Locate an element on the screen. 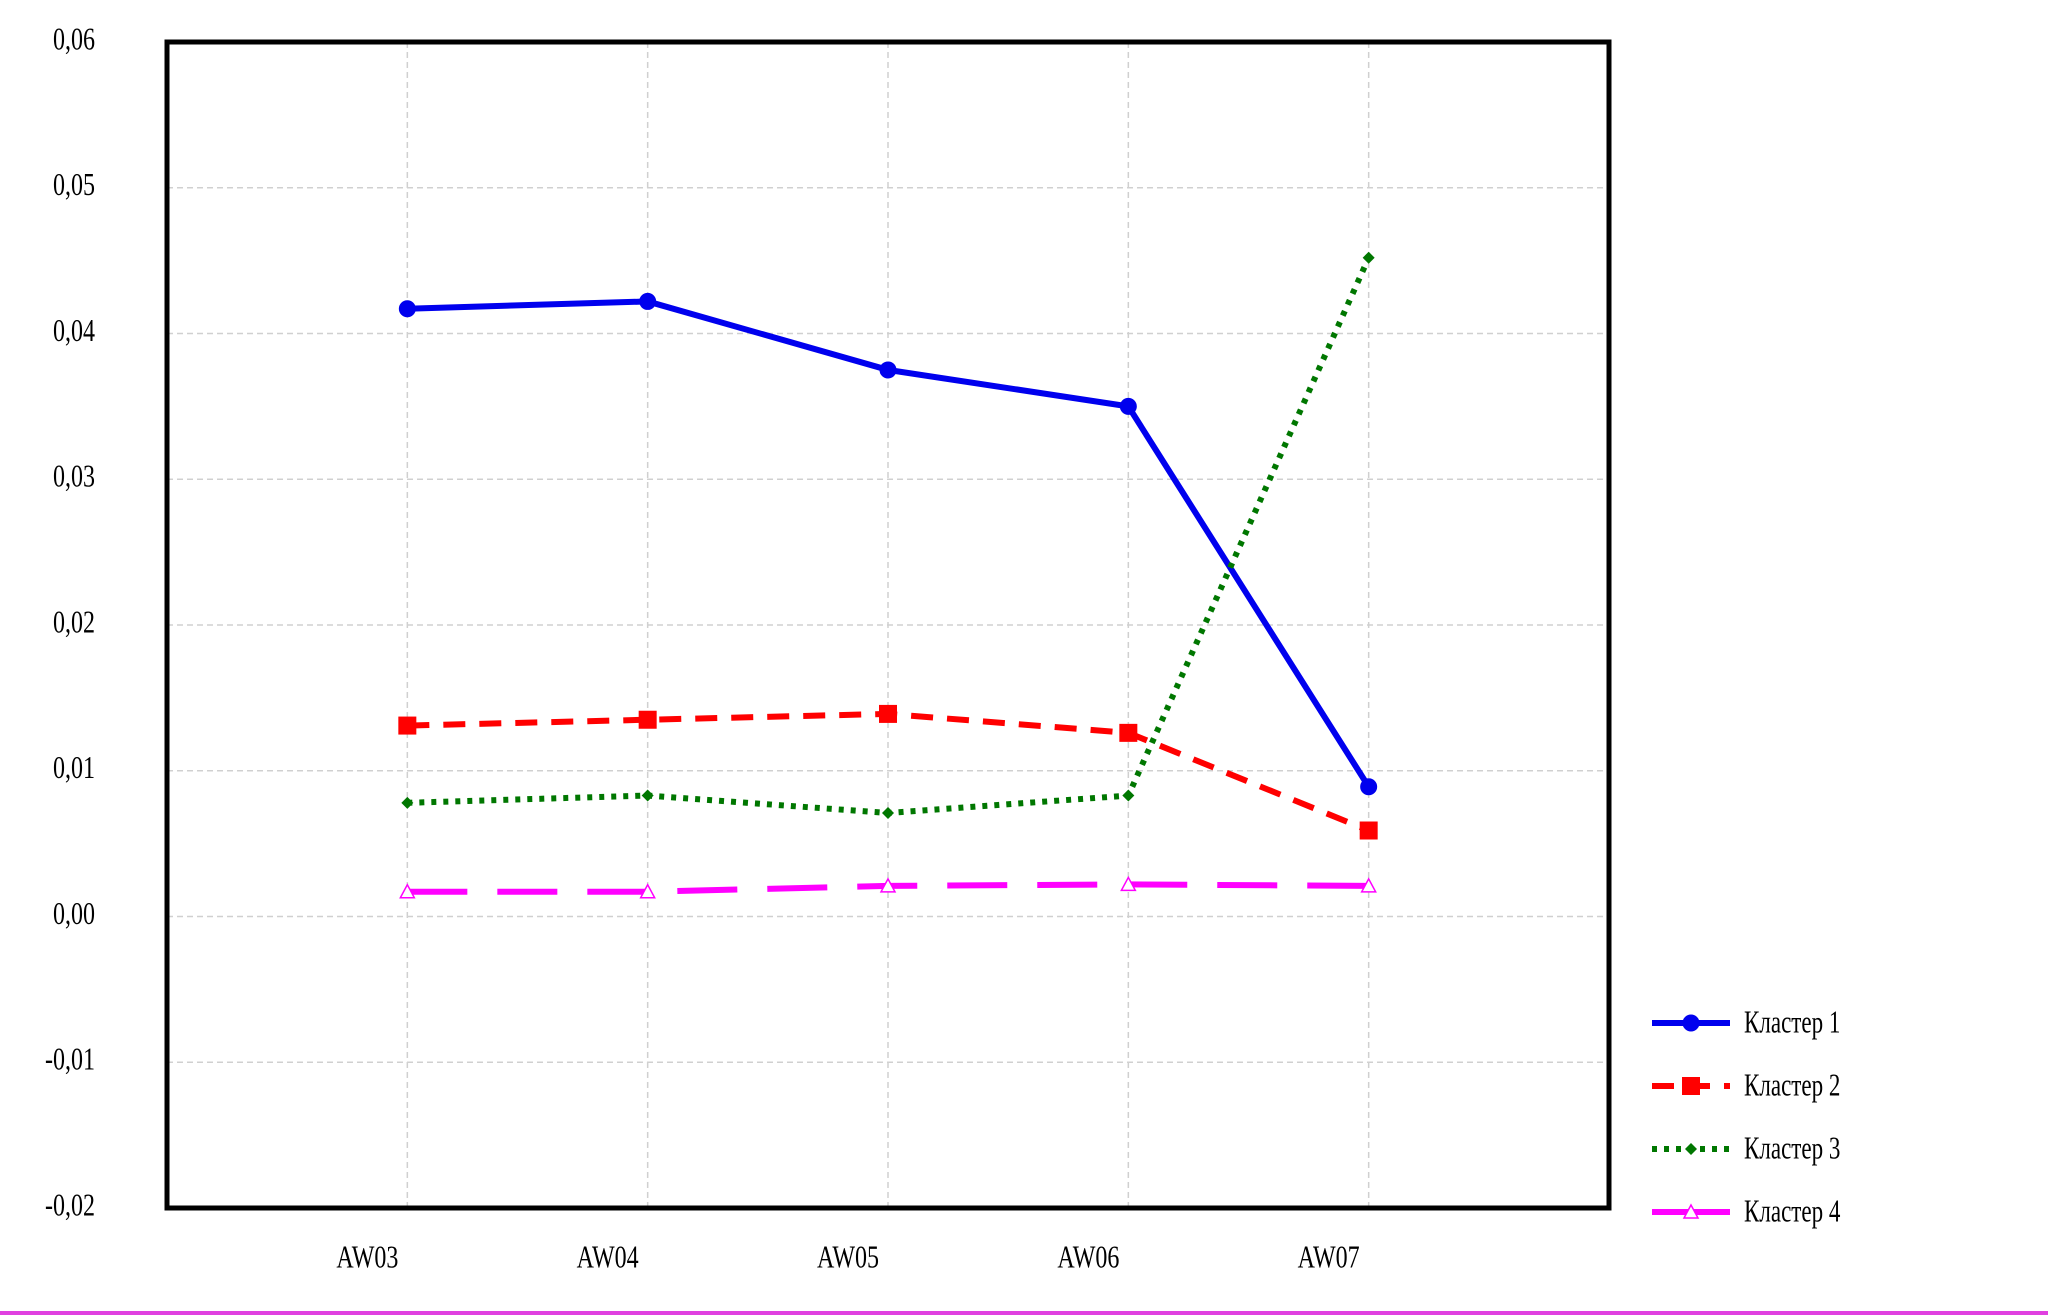  y-tick-label: -0,01 is located at coordinates (70, 1059).